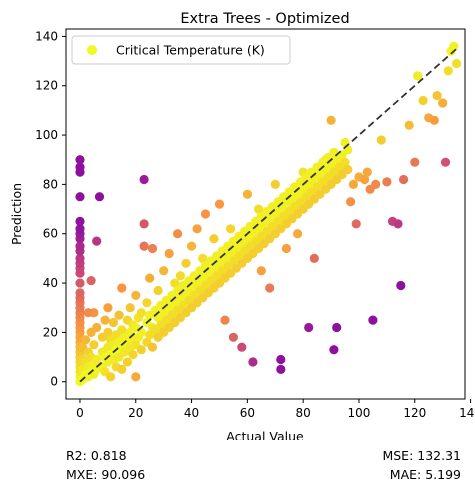  I want to click on y-tick-label: 20, so click(50, 332).